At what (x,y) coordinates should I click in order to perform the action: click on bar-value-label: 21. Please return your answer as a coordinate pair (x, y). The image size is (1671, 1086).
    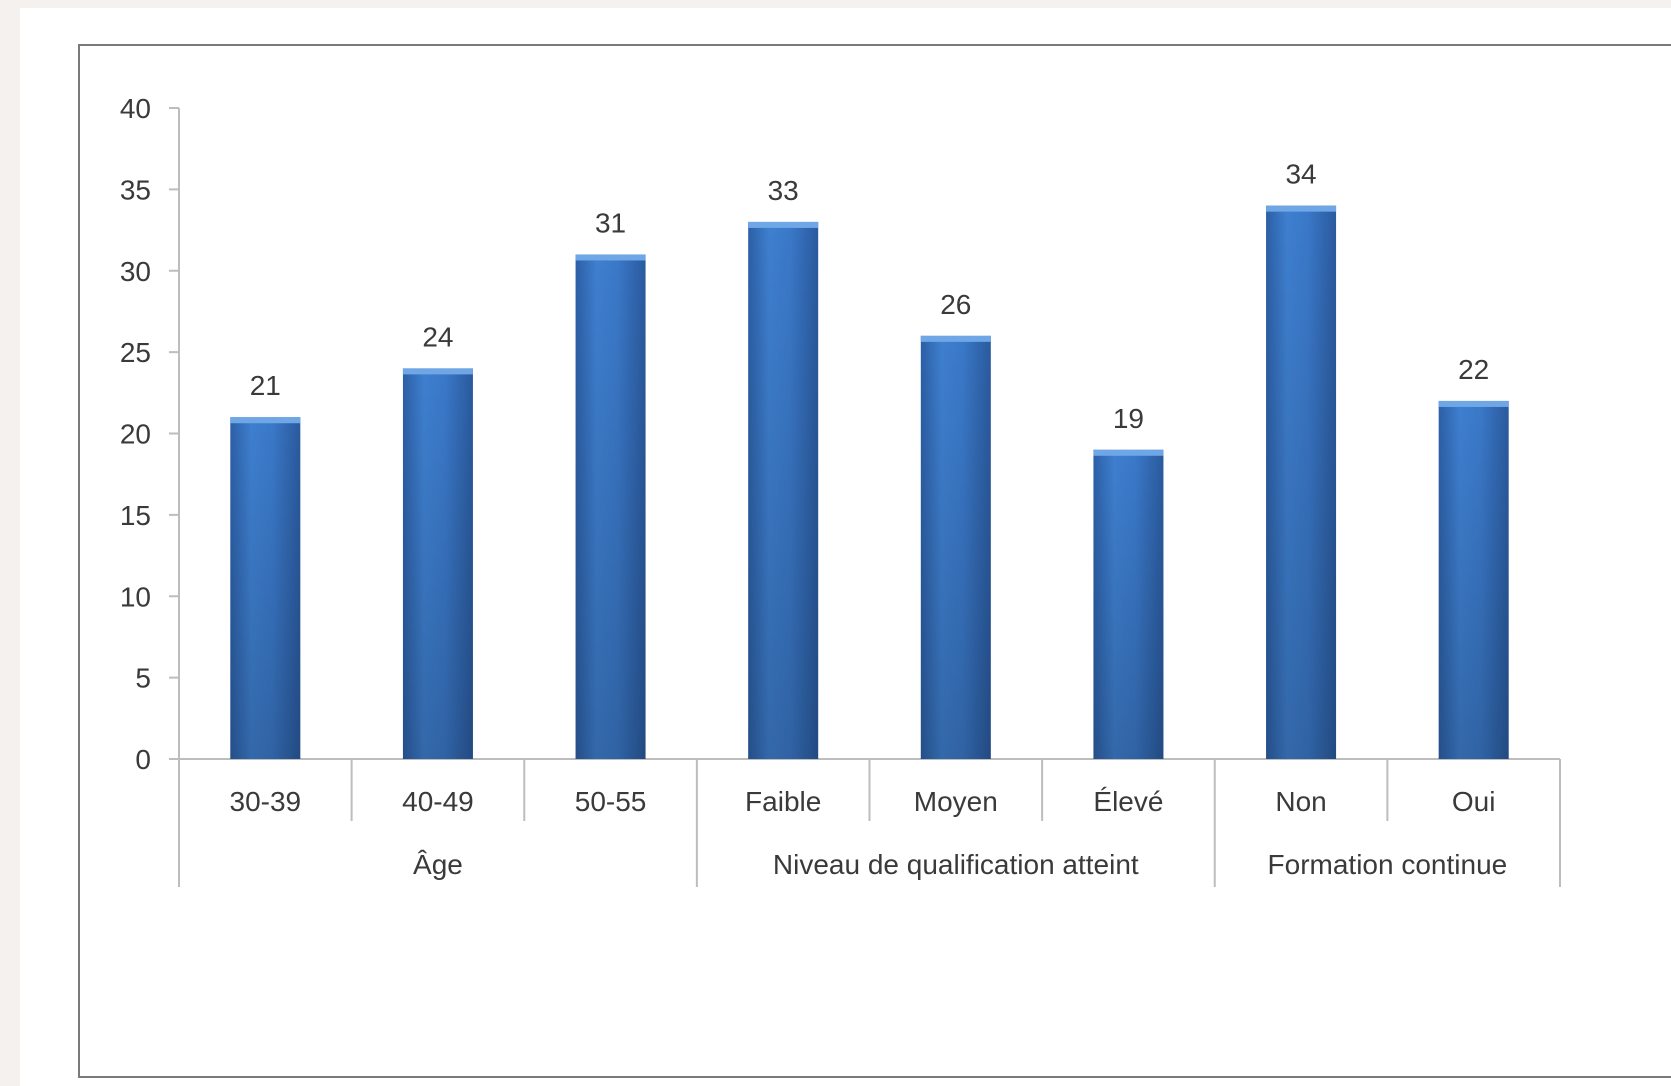
    Looking at the image, I should click on (265, 385).